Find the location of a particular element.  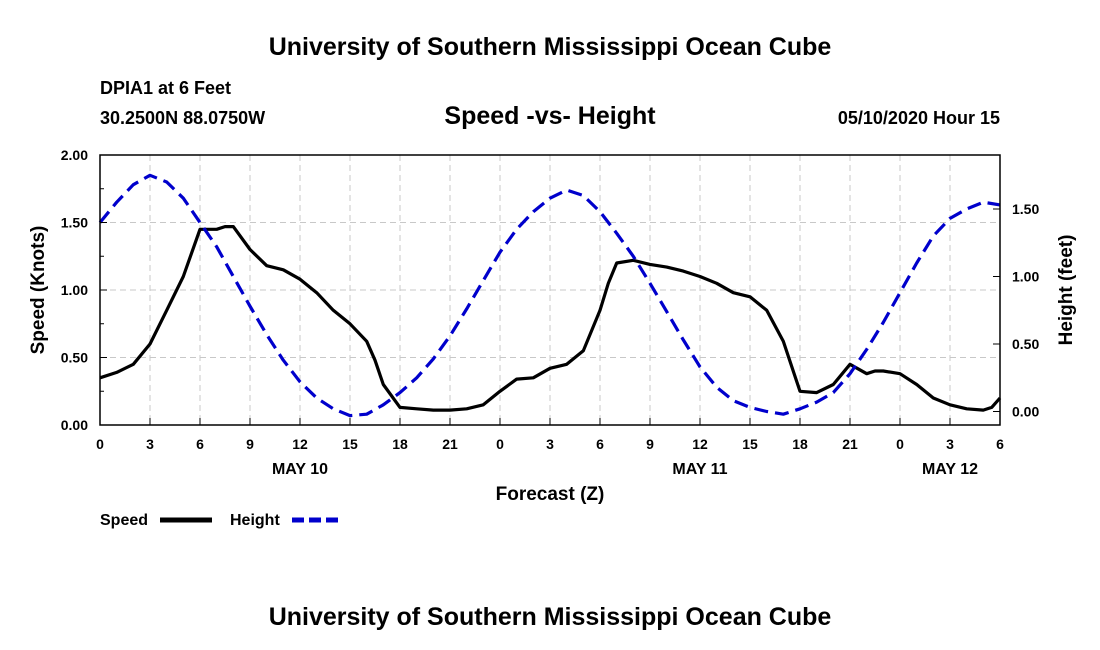

x-axis-label: Forecast (Z) is located at coordinates (550, 494).